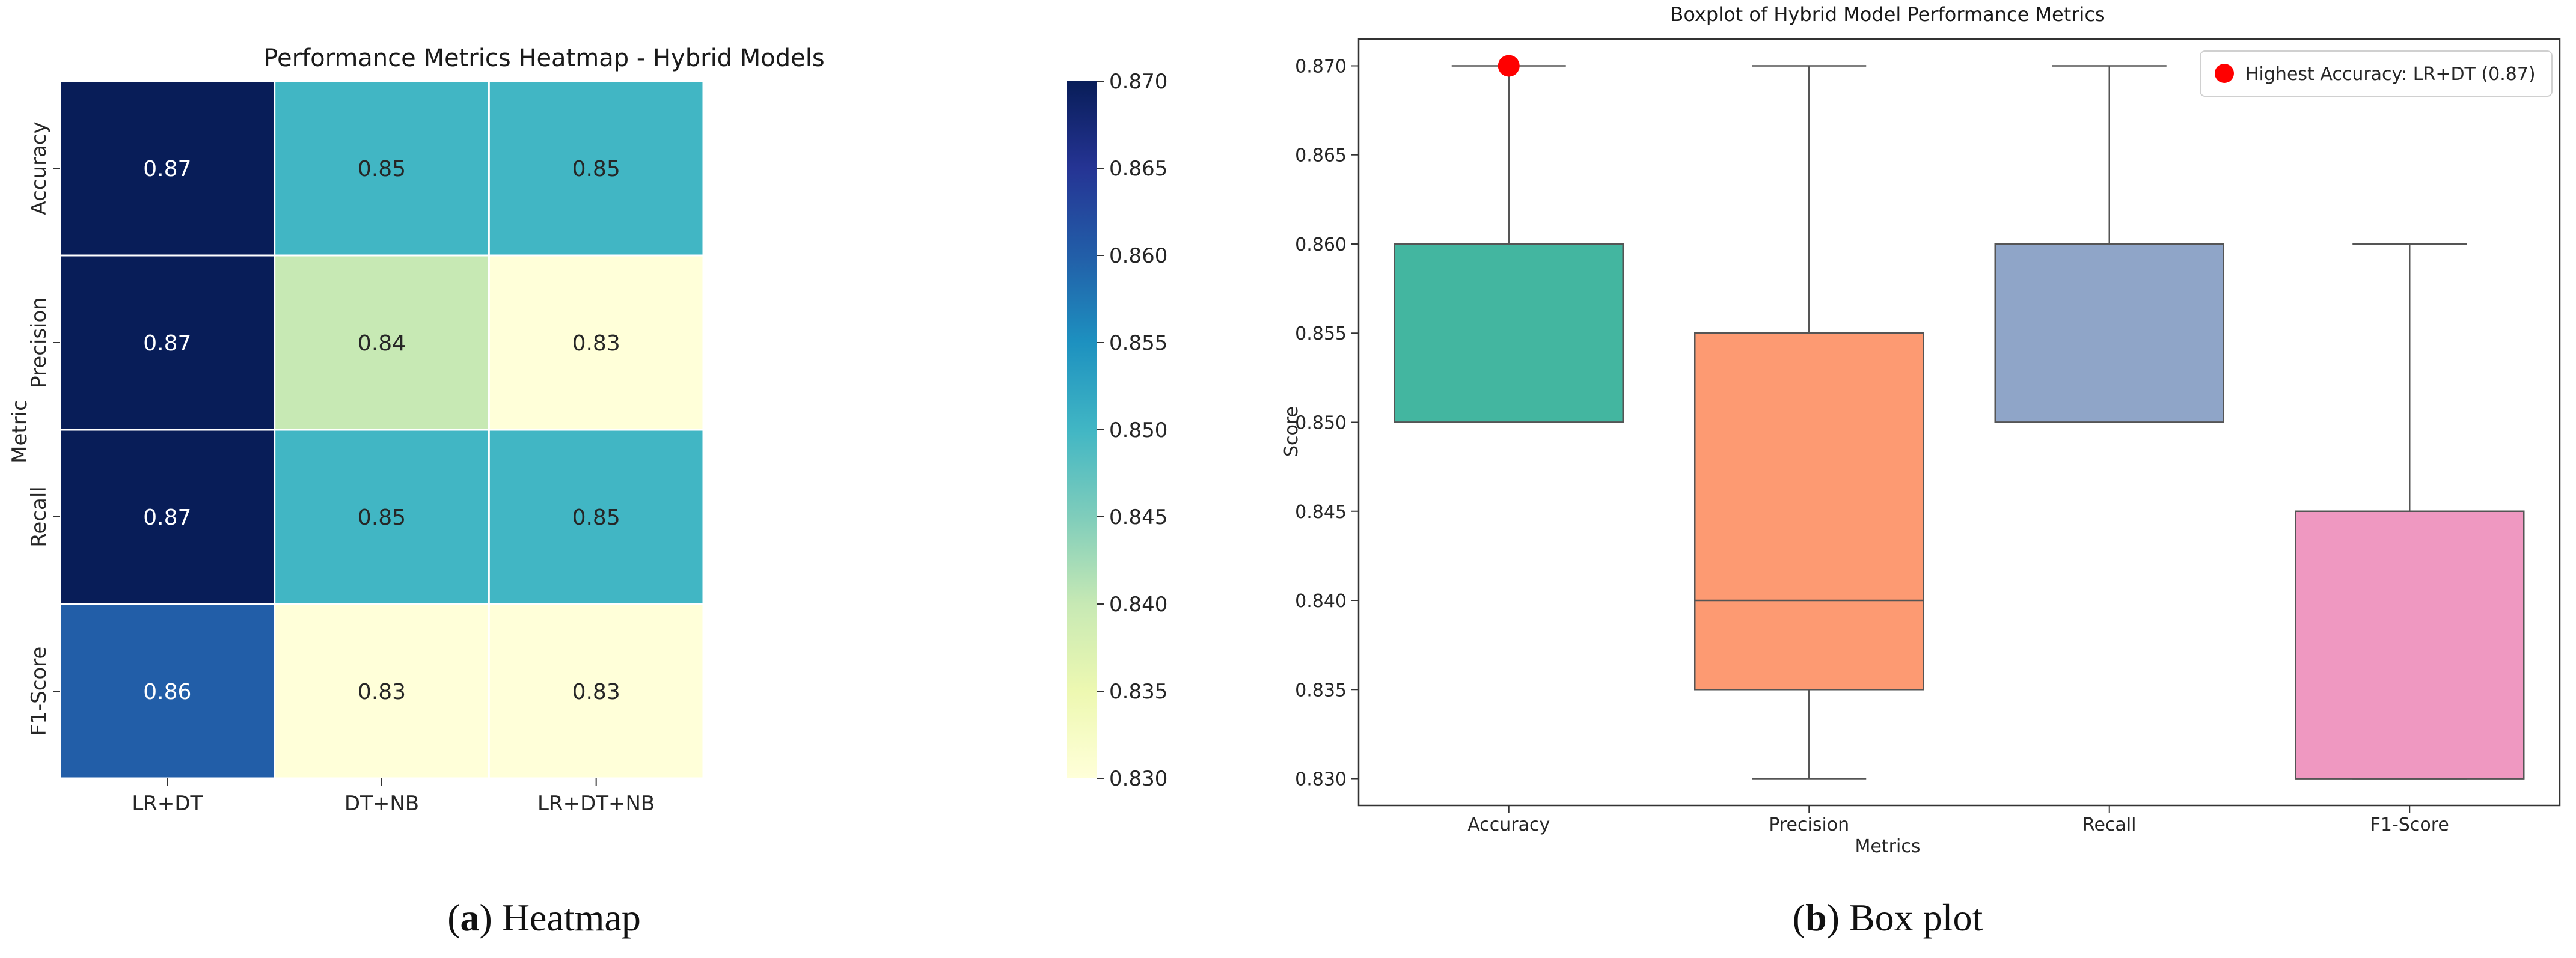  I want to click on boxplot-x-tick-label: Precision, so click(1809, 824).